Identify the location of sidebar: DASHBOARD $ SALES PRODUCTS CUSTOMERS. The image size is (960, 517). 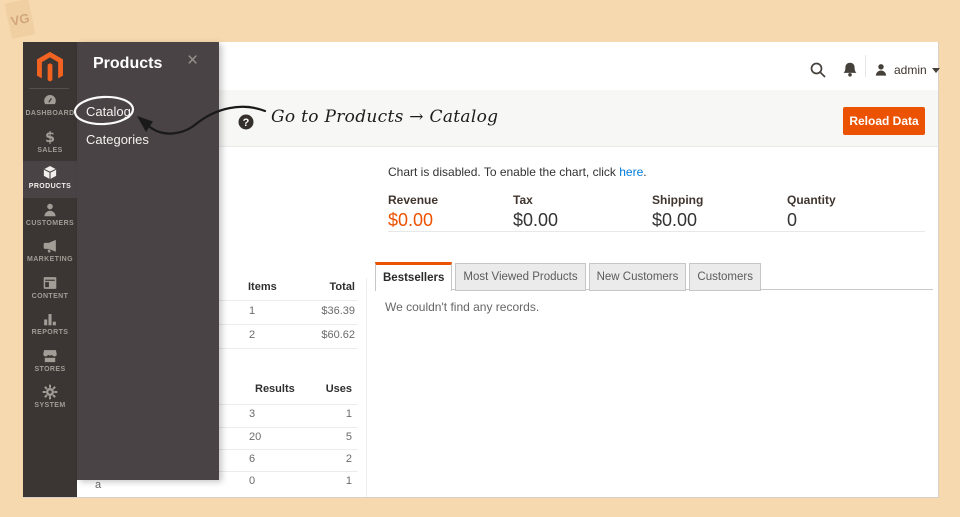
(50, 269).